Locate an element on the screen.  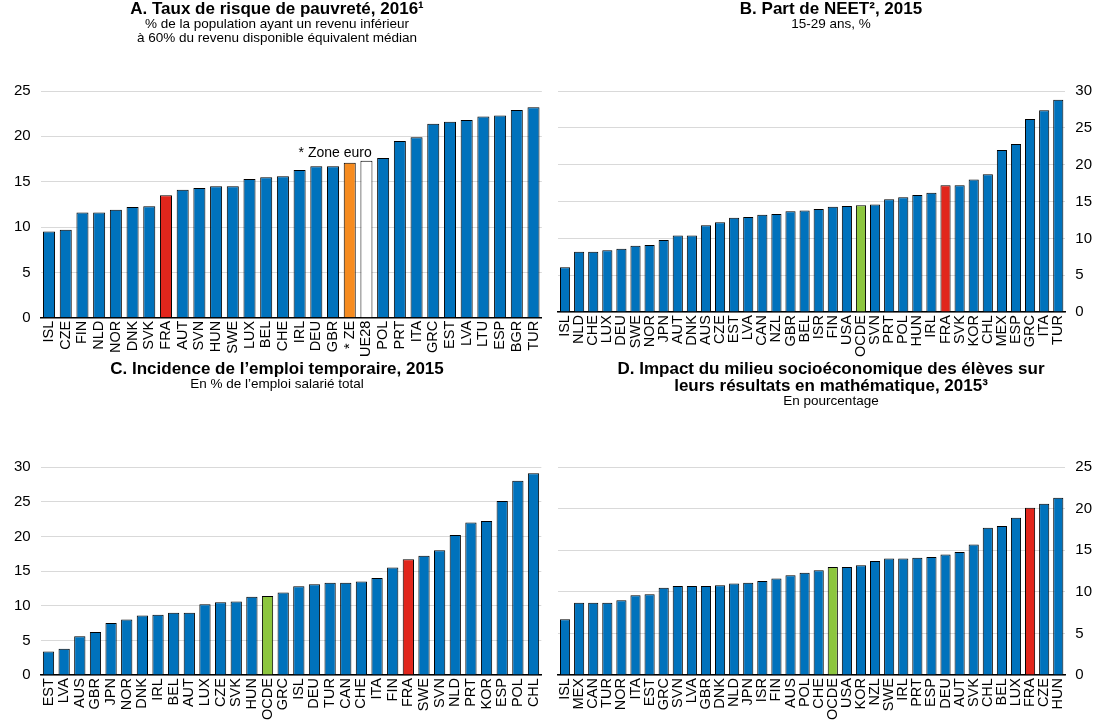
y2-tick-label: 30 is located at coordinates (1083, 90).